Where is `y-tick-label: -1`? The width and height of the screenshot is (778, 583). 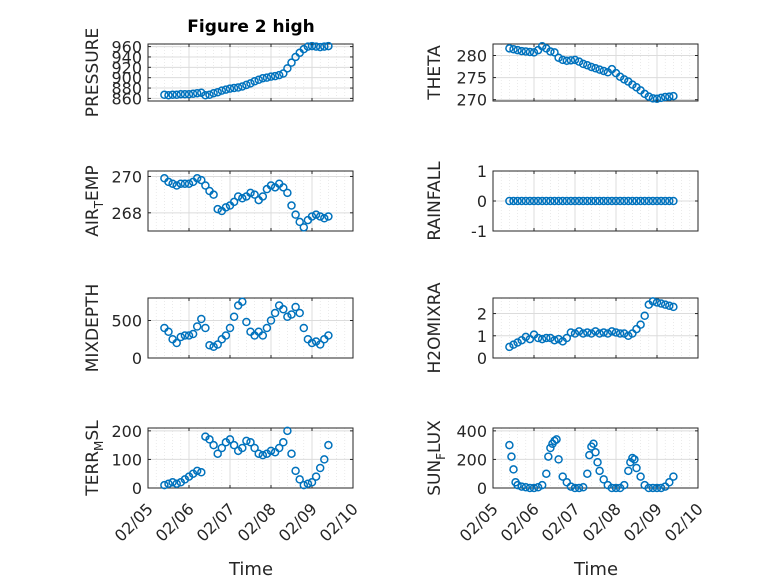 y-tick-label: -1 is located at coordinates (479, 231).